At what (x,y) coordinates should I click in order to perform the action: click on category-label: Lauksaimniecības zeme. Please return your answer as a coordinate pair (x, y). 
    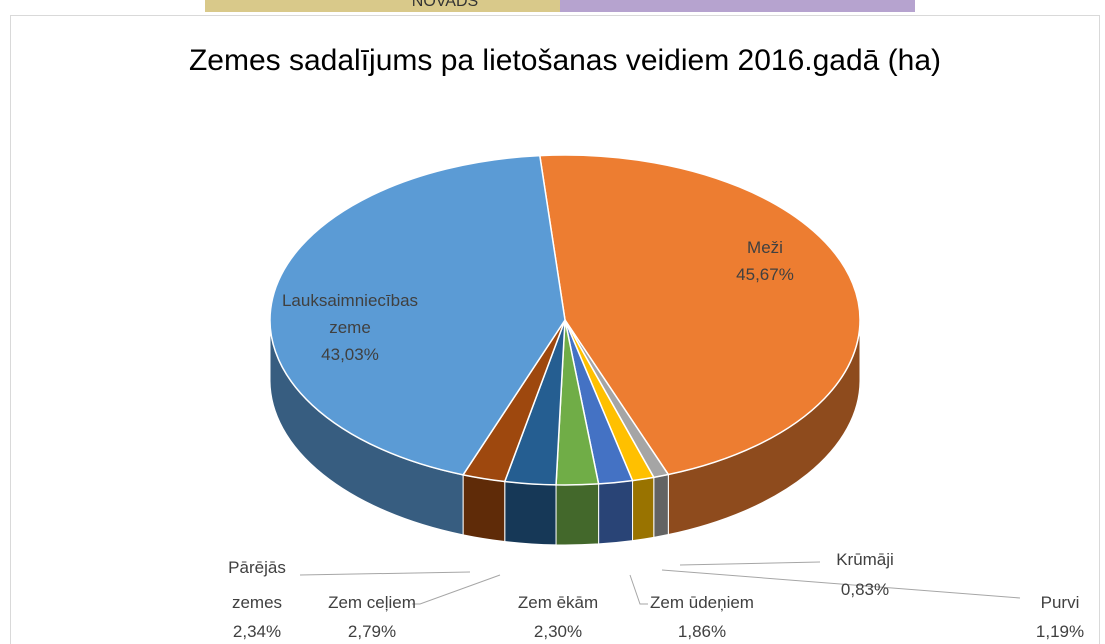
    Looking at the image, I should click on (350, 314).